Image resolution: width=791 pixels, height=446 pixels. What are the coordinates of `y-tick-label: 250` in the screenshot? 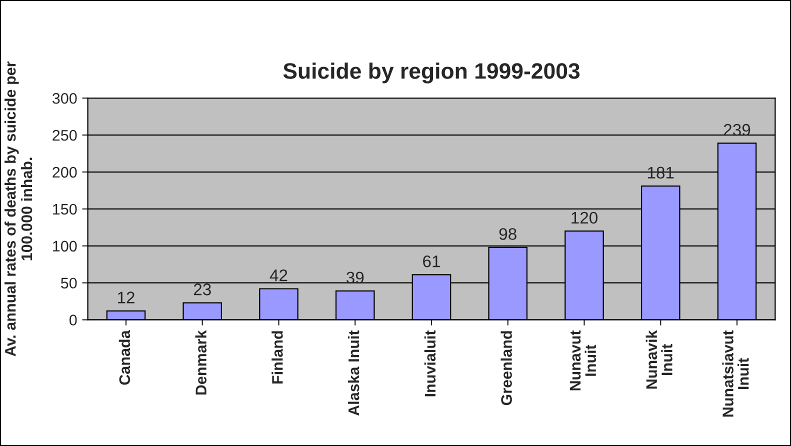 It's located at (64, 135).